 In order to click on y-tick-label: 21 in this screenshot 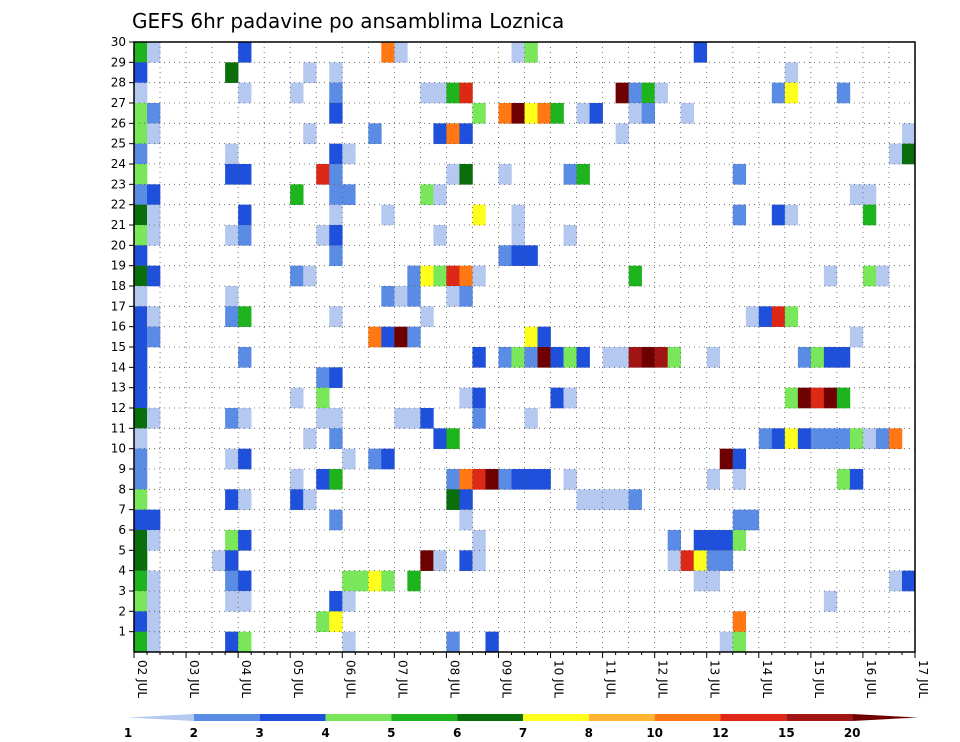, I will do `click(118, 225)`.